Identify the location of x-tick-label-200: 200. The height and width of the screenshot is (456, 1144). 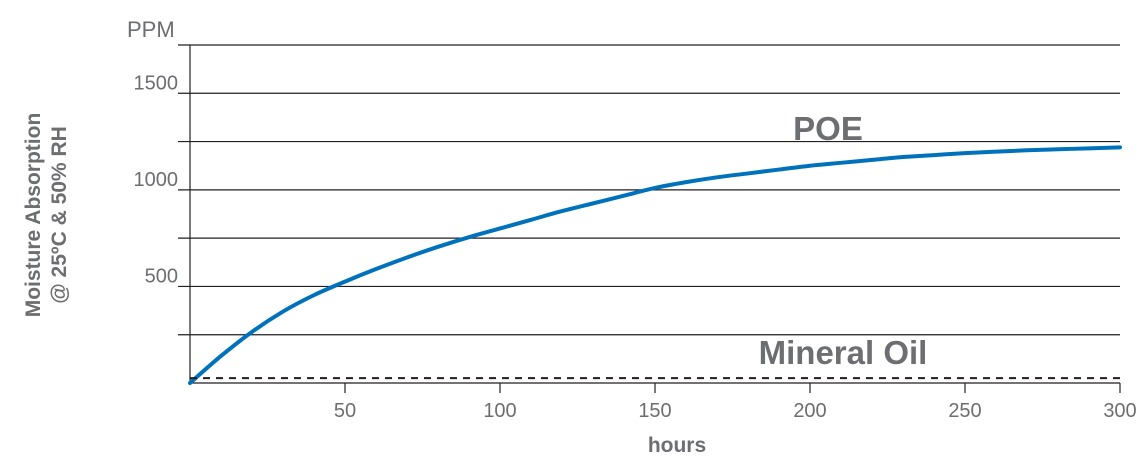
(809, 411).